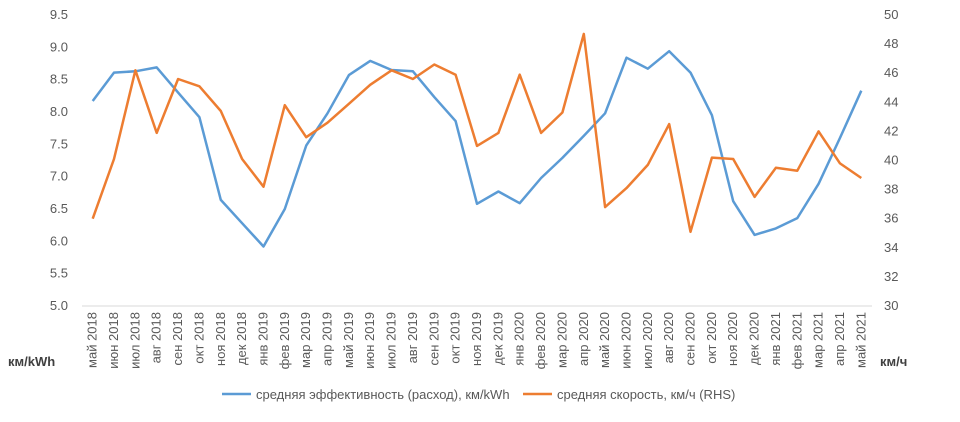 The image size is (960, 422). What do you see at coordinates (561, 340) in the screenshot?
I see `x-tick-label: мар 2020` at bounding box center [561, 340].